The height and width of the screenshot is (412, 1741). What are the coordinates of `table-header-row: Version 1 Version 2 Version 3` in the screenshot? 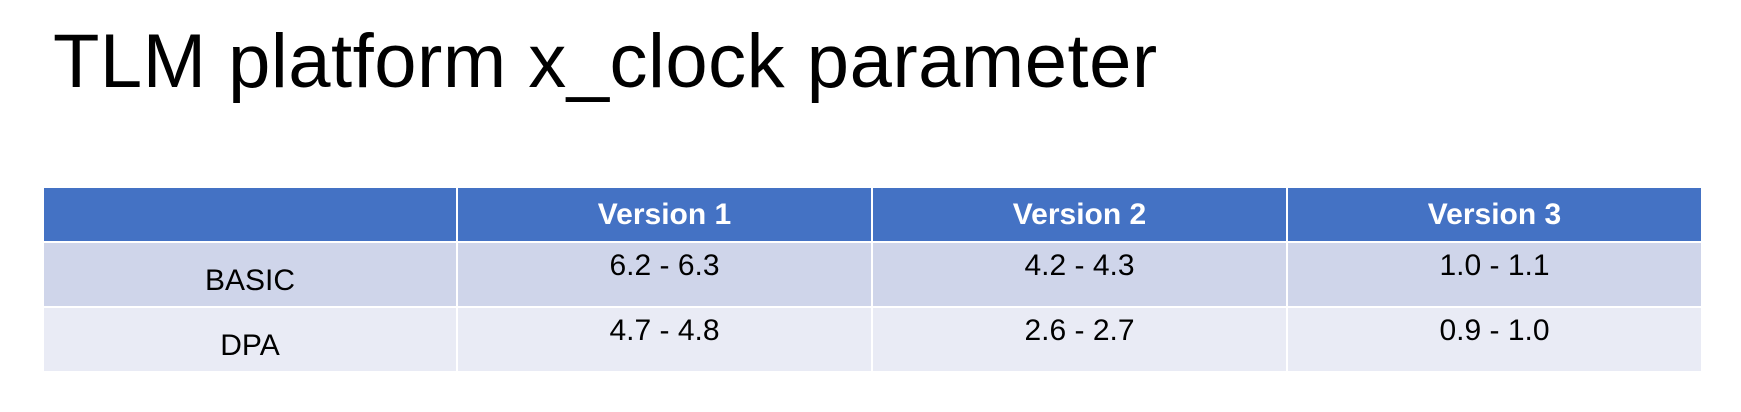 It's located at (872, 214).